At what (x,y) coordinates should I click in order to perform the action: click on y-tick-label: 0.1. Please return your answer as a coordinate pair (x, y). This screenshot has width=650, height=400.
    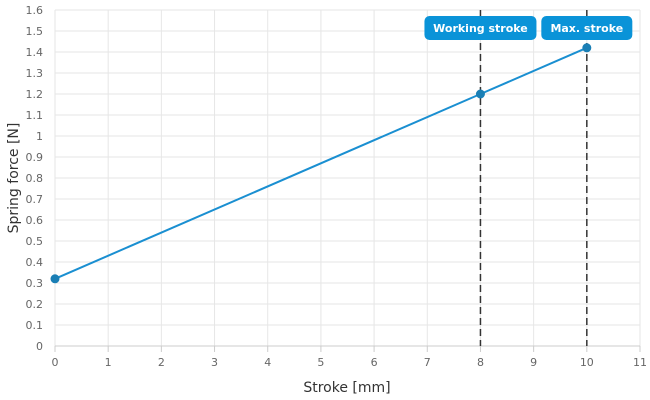
    Looking at the image, I should click on (35, 325).